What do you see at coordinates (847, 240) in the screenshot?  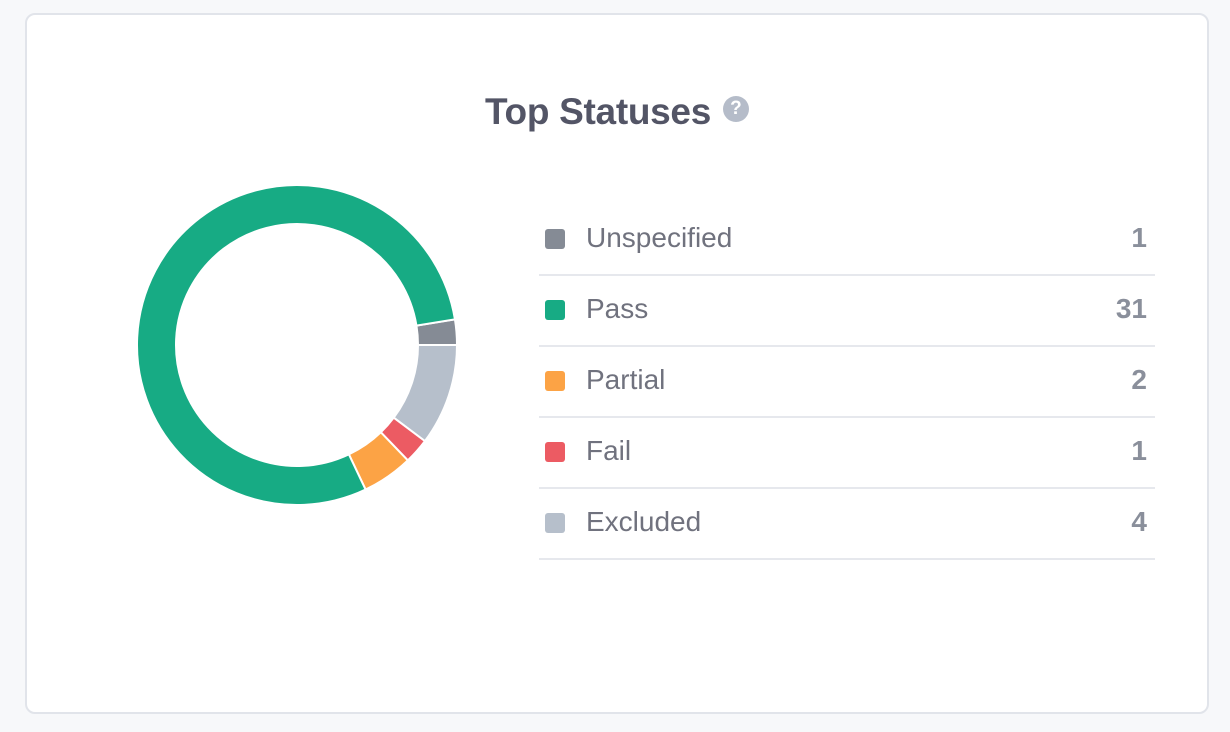 I see `legend-item-unspecified: Unspecified 1` at bounding box center [847, 240].